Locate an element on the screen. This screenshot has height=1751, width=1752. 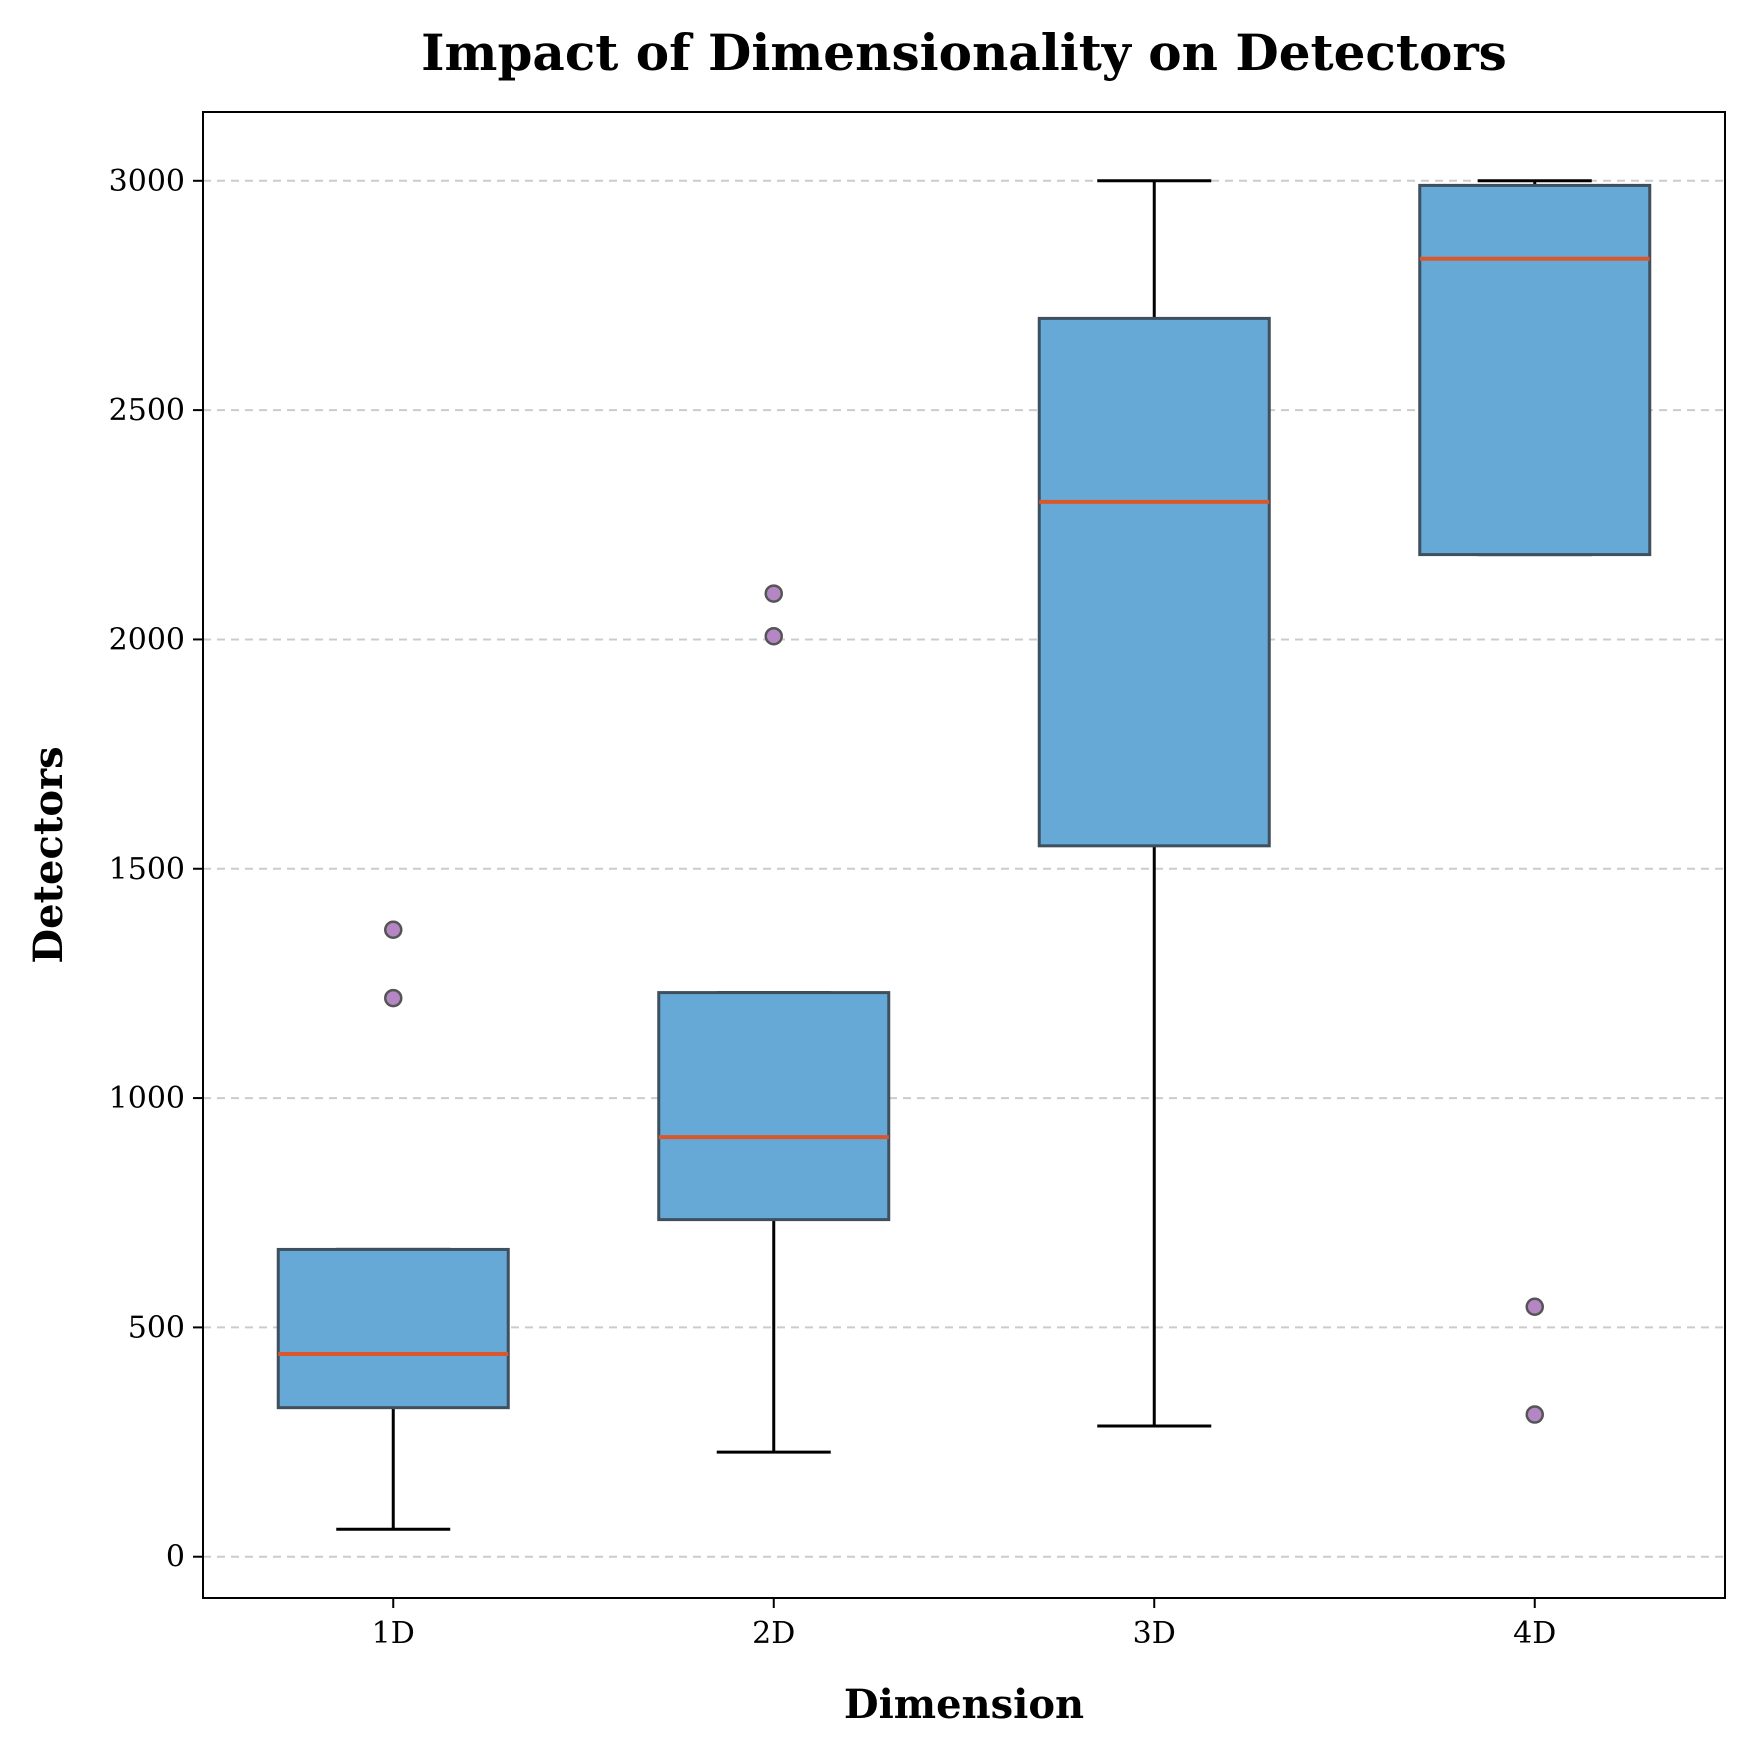
box-1D is located at coordinates (393, 1328).